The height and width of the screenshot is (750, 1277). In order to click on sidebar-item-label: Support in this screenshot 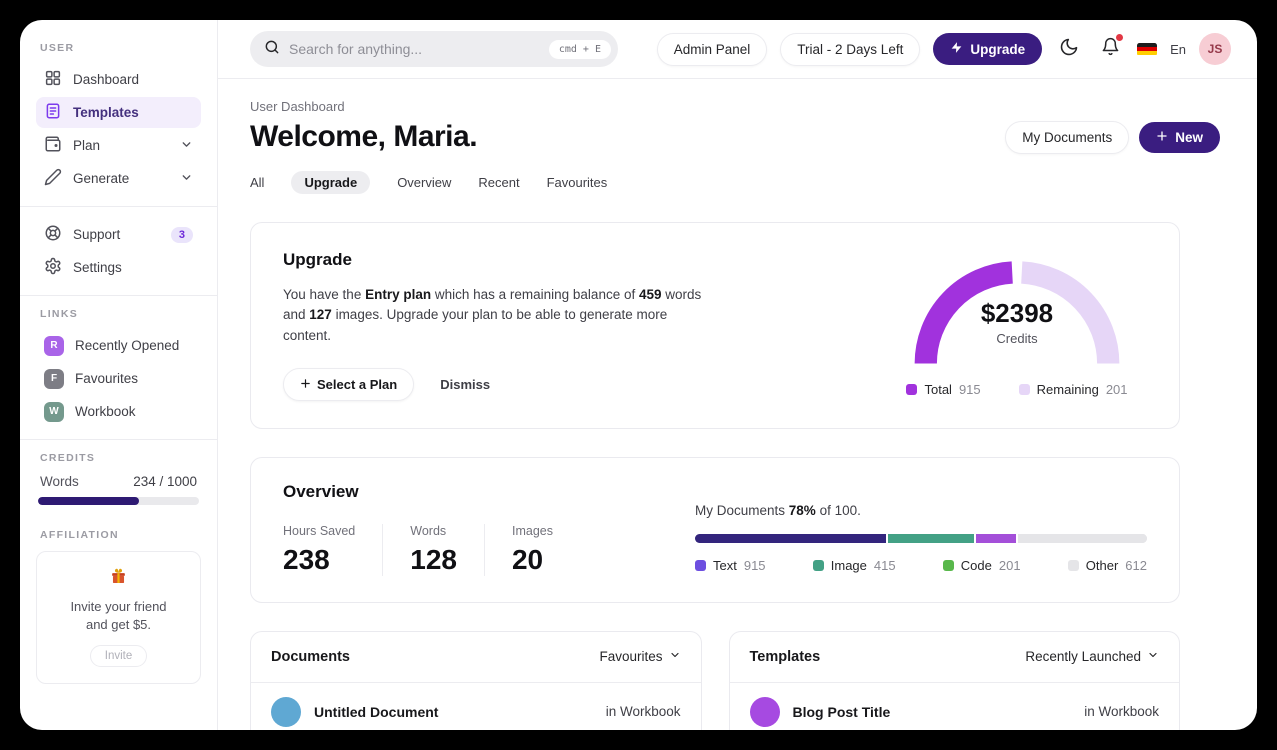, I will do `click(97, 234)`.